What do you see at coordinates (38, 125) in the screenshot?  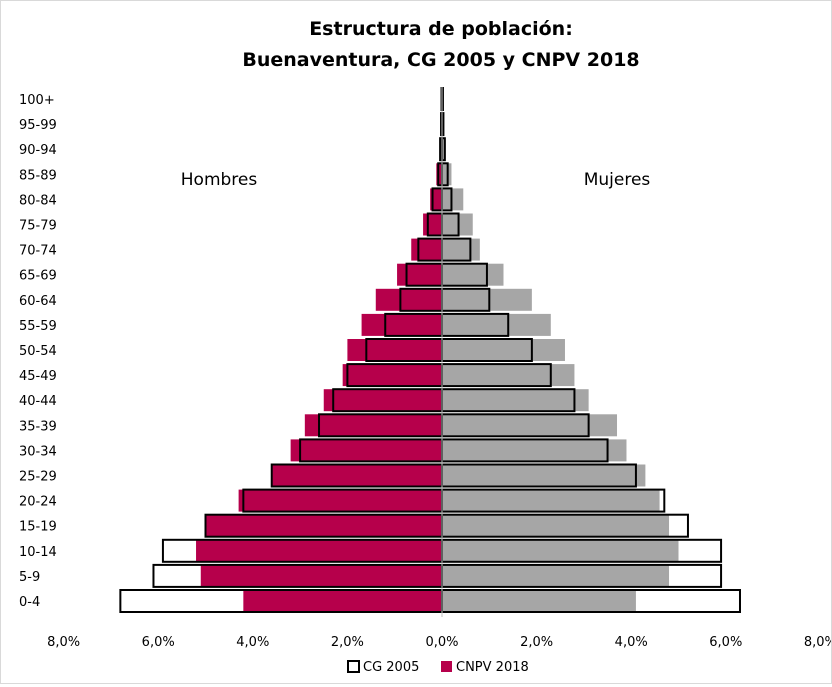 I see `age-label-95-99: 95-99` at bounding box center [38, 125].